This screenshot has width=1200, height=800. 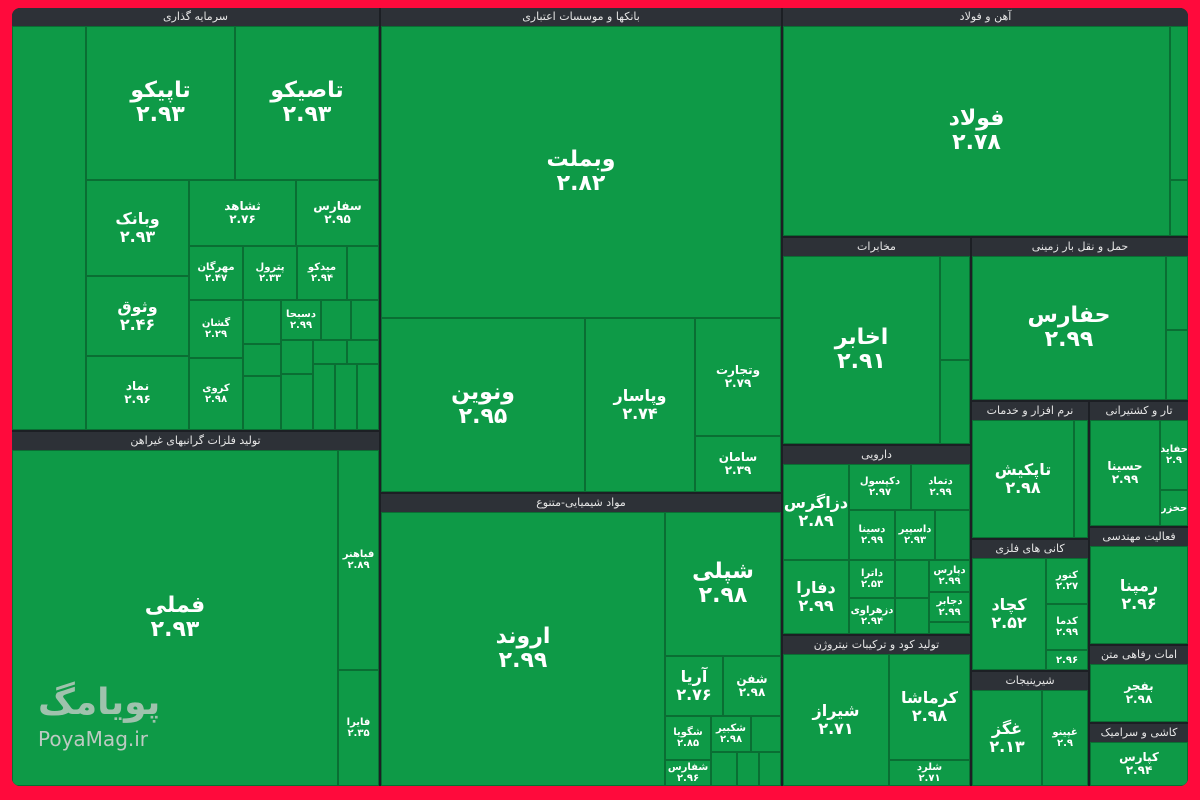 What do you see at coordinates (836, 720) in the screenshot?
I see `tile-shiraz: شیراز ۲.۷۱` at bounding box center [836, 720].